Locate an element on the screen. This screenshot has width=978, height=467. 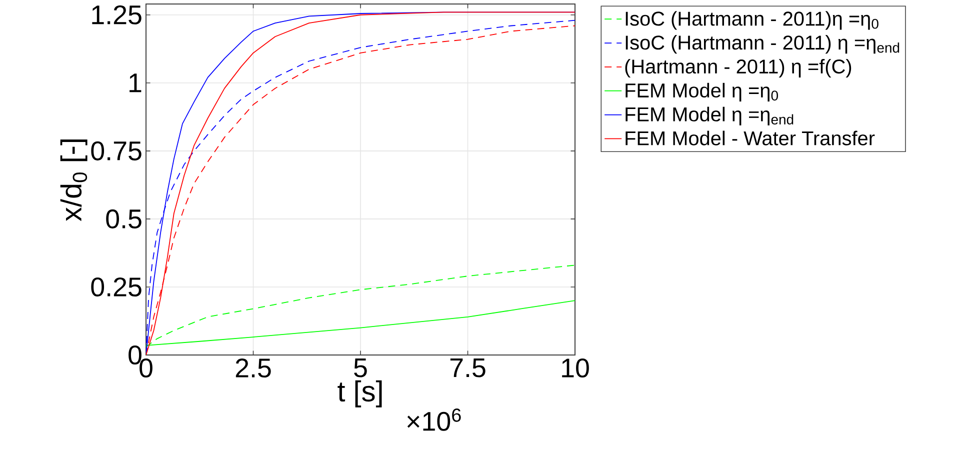
x-tick-label: 10 is located at coordinates (575, 368).